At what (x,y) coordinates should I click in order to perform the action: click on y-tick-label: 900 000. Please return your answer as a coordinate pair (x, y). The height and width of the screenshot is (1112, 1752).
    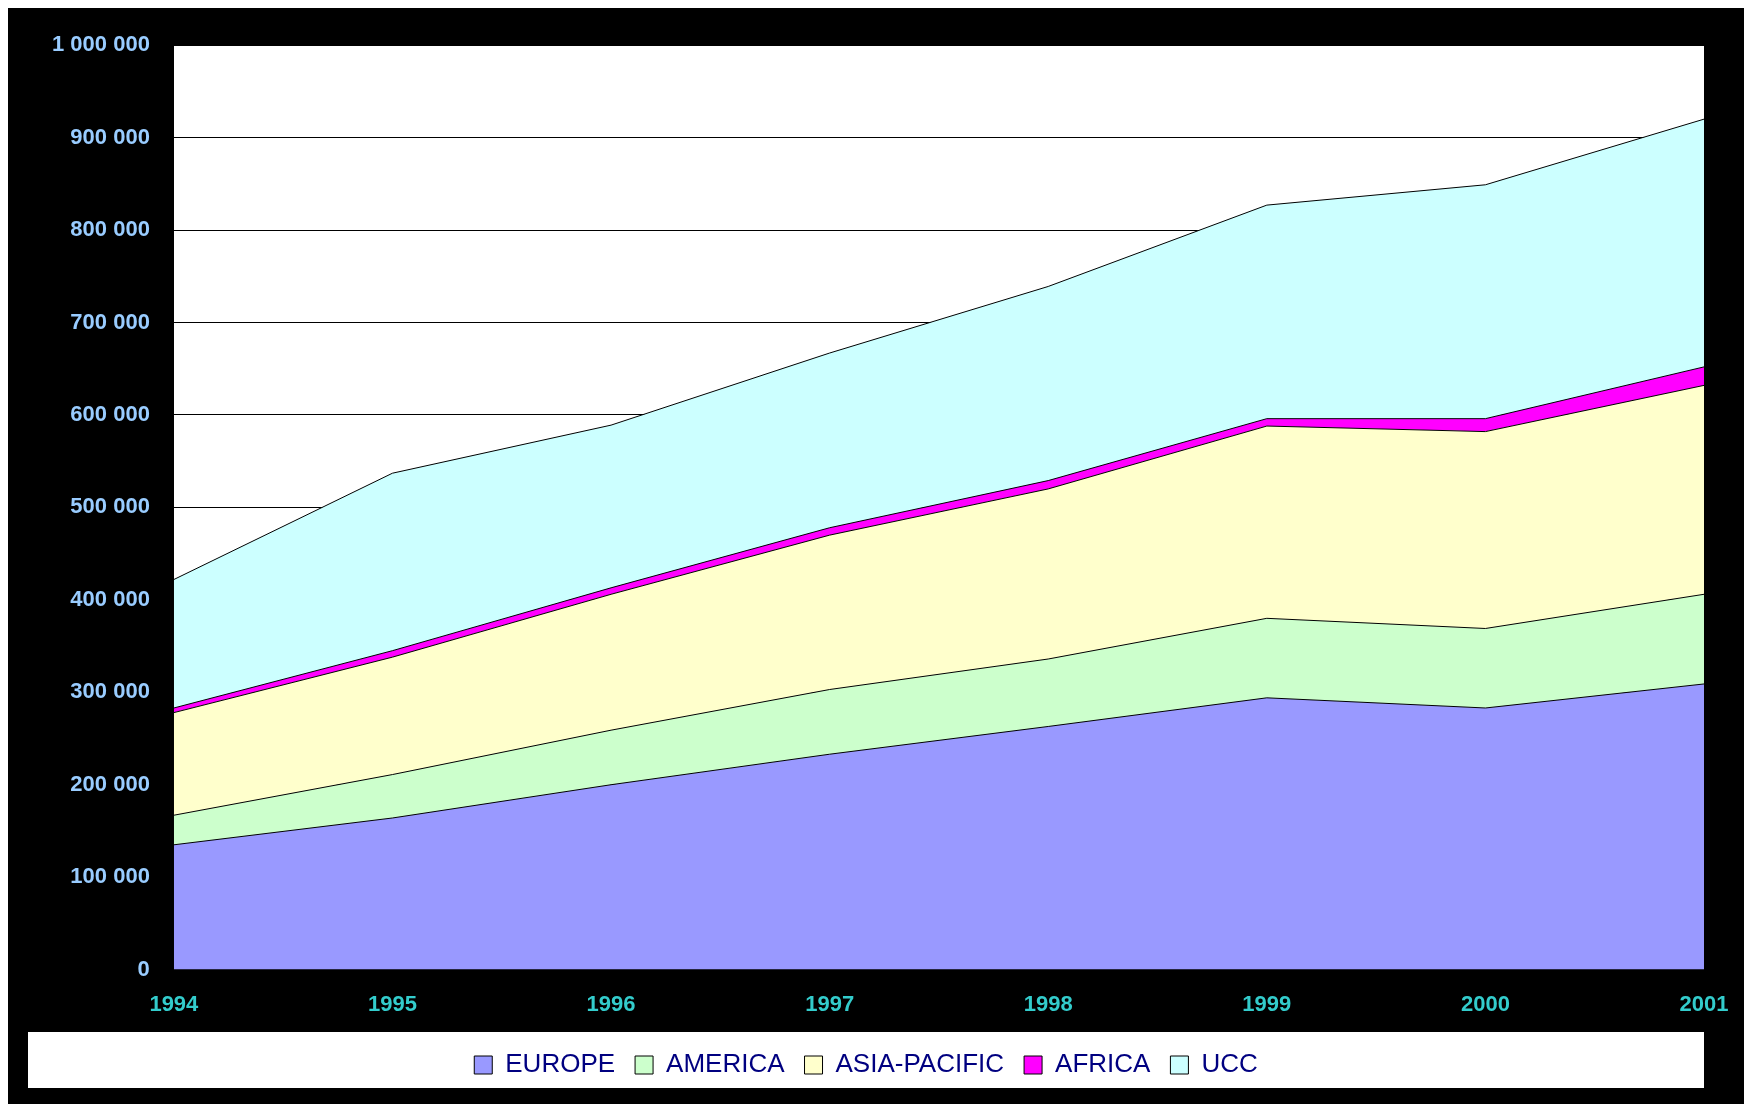
    Looking at the image, I should click on (110, 136).